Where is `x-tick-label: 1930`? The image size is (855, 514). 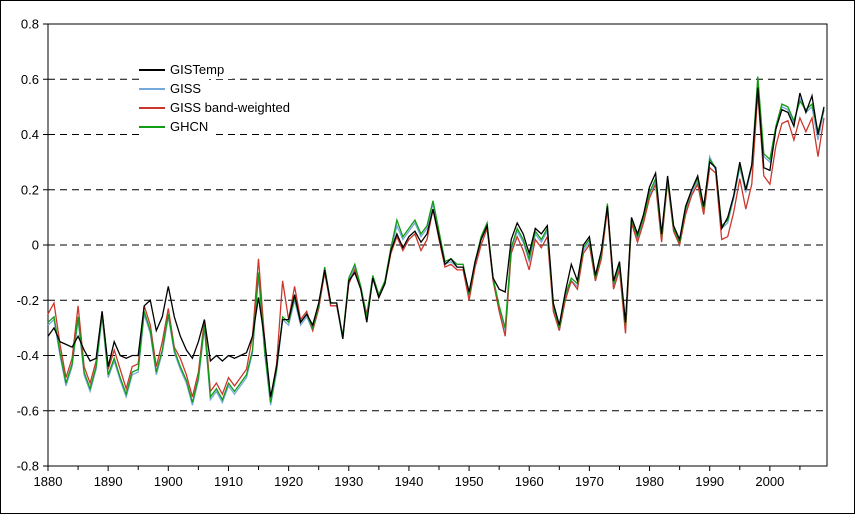 x-tick-label: 1930 is located at coordinates (348, 481).